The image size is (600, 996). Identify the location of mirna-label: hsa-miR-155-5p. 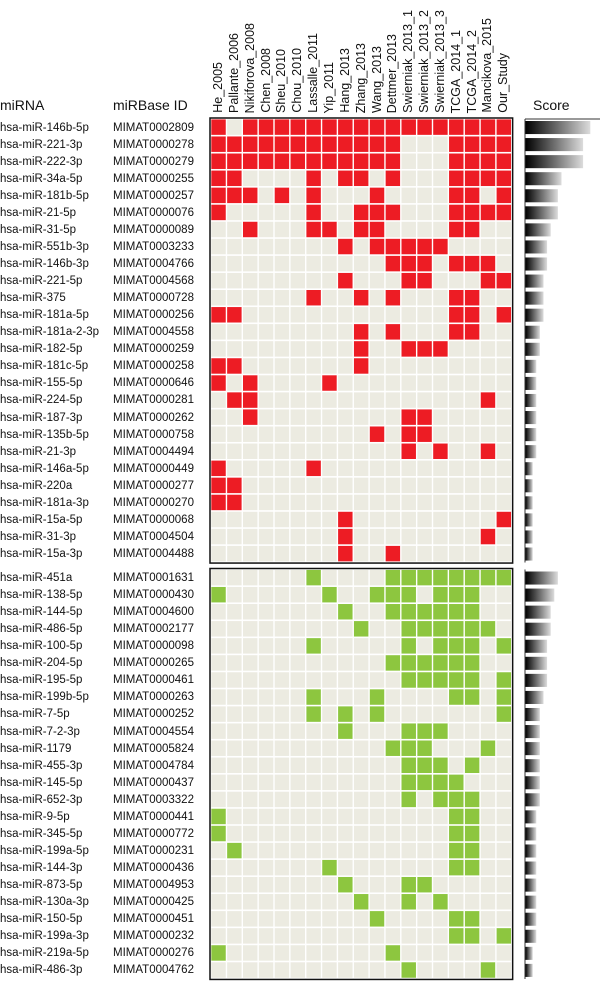
(41, 383).